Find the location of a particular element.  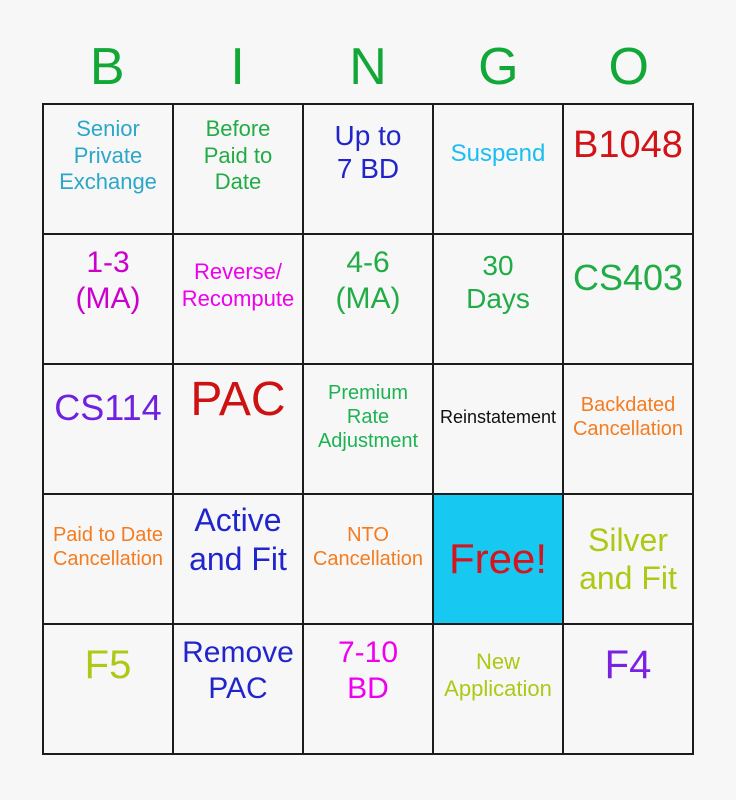

bingo-title: B I N G O is located at coordinates (368, 67).